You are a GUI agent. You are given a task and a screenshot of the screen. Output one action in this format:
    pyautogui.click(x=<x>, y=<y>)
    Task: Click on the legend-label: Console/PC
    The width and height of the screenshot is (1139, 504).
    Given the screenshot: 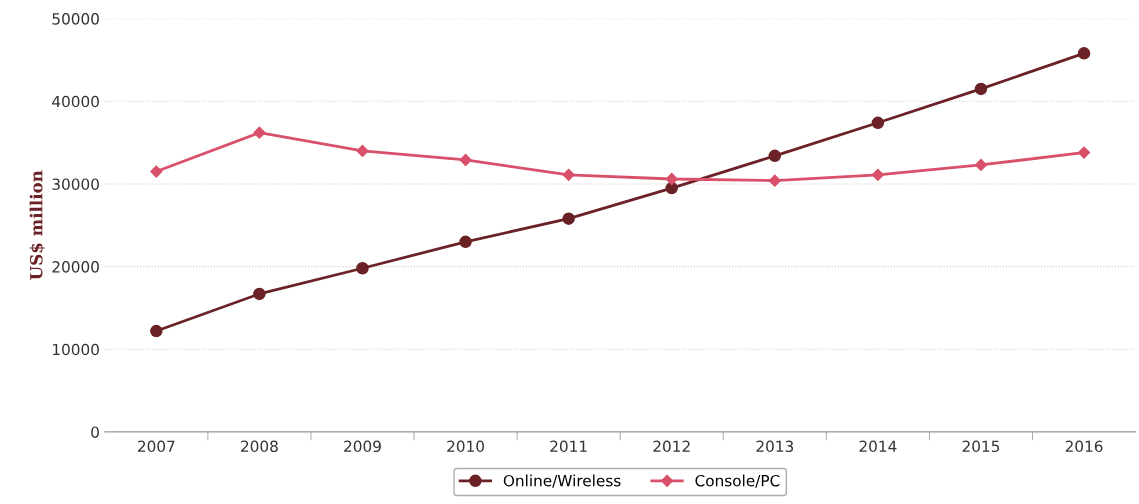 What is the action you would take?
    pyautogui.click(x=737, y=481)
    